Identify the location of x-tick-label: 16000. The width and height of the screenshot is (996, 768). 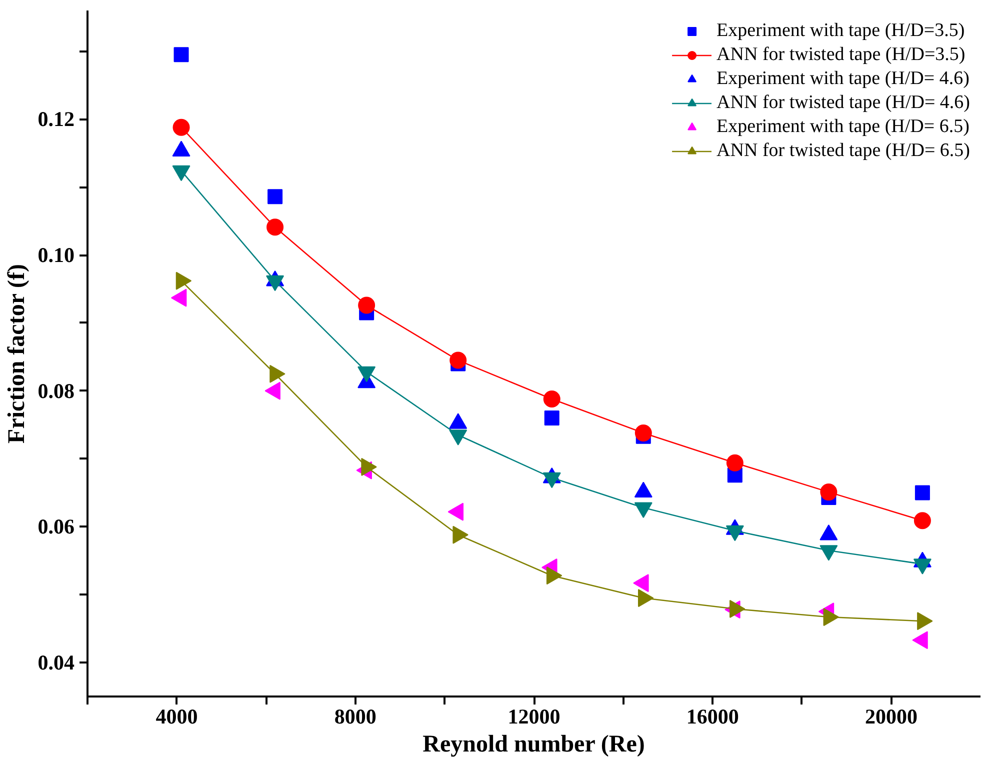
(712, 716).